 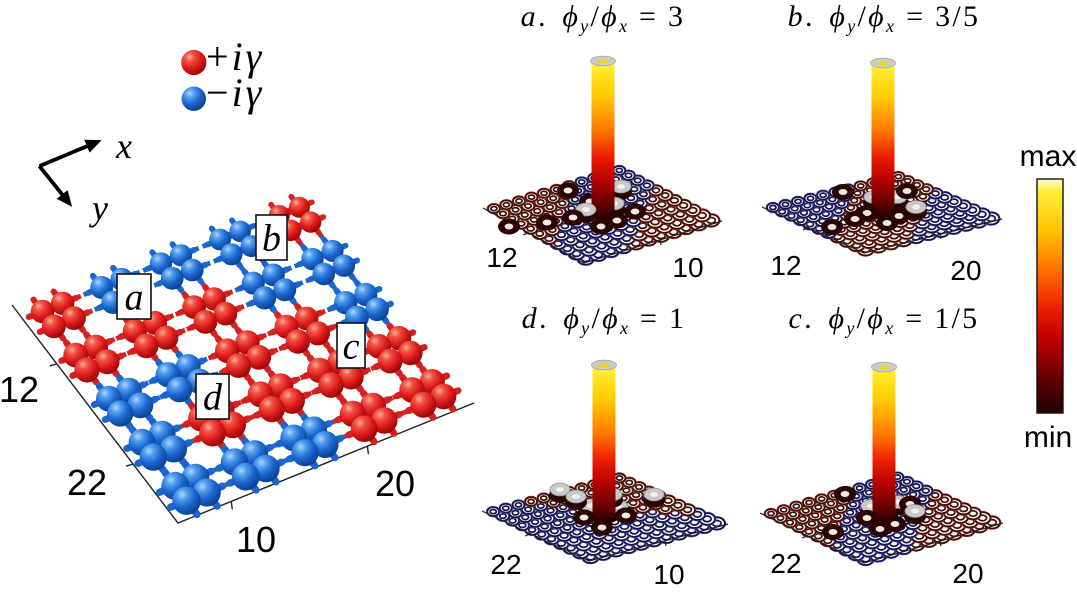 I want to click on svg-text: max, so click(x=1048, y=156).